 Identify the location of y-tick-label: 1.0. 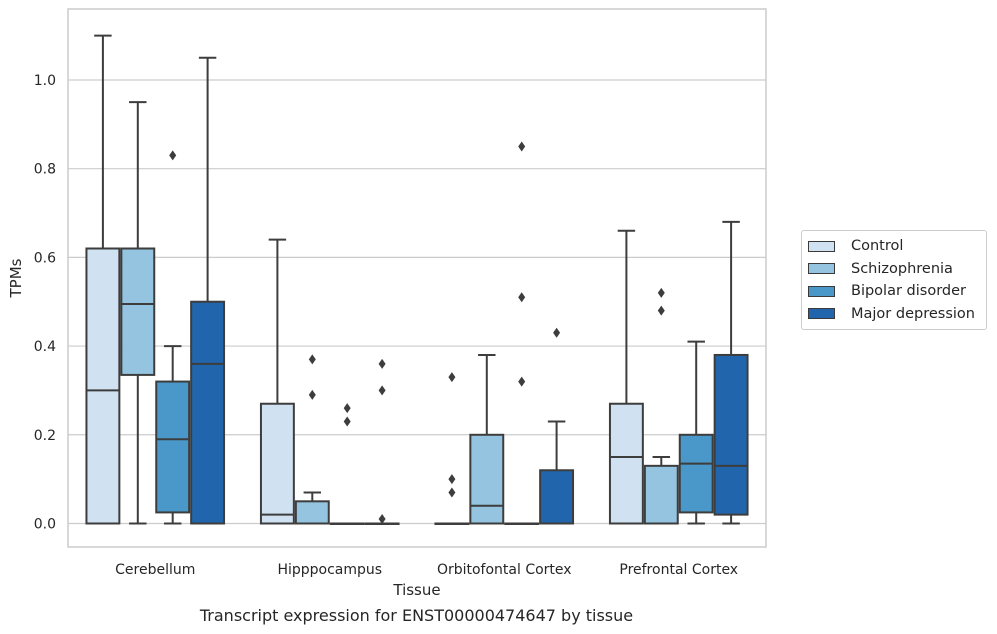
(45, 81).